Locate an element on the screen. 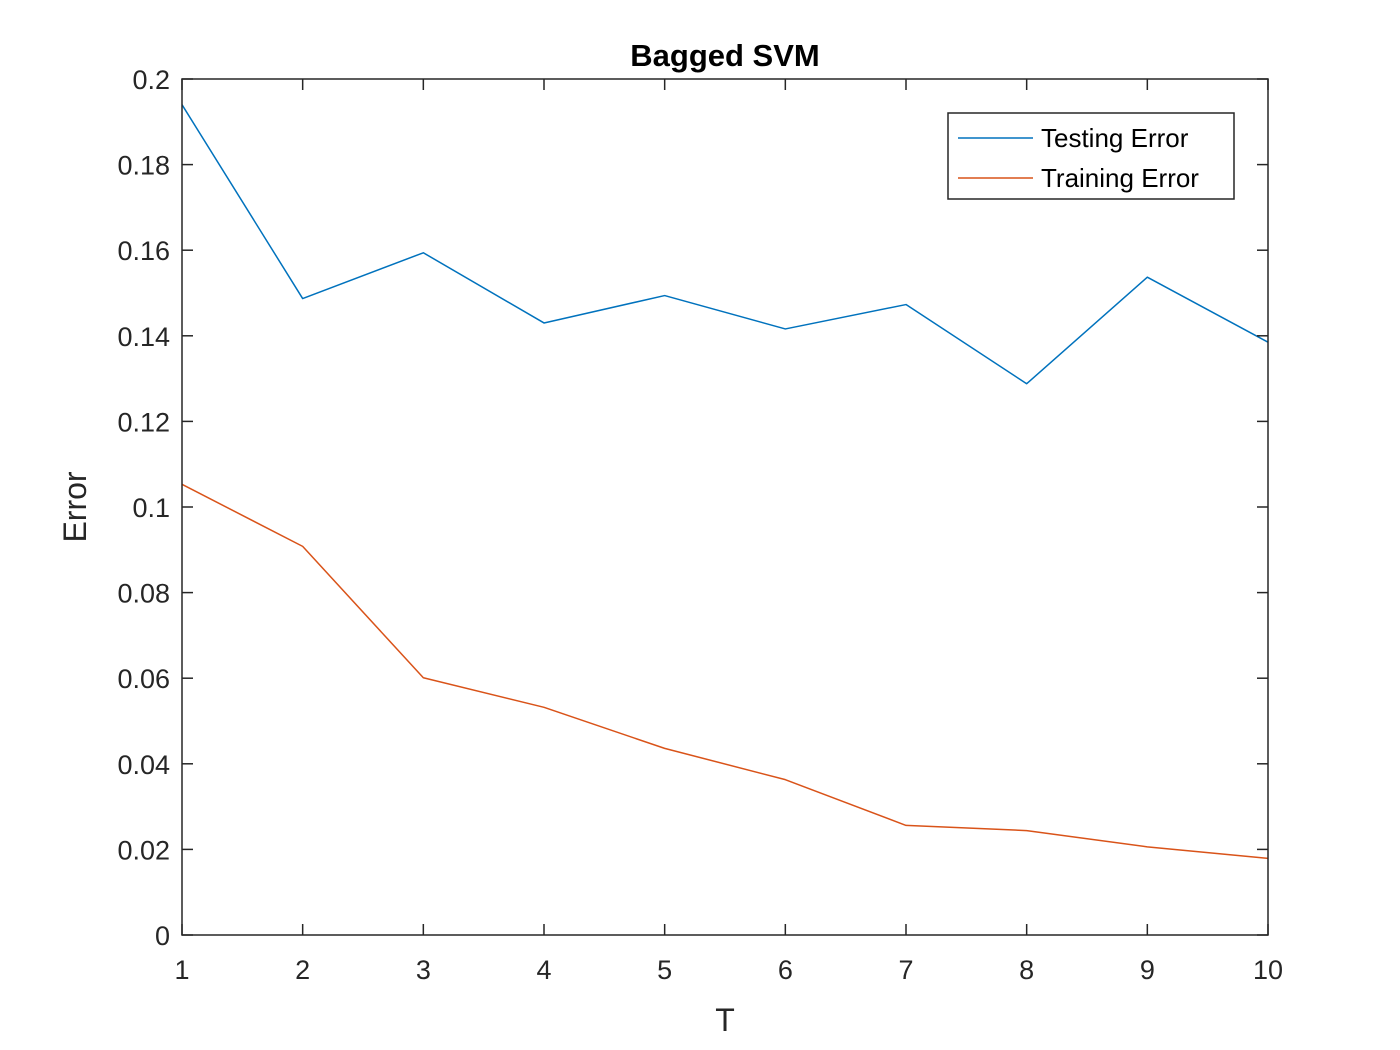  y-axis-label: Error is located at coordinates (75, 506).